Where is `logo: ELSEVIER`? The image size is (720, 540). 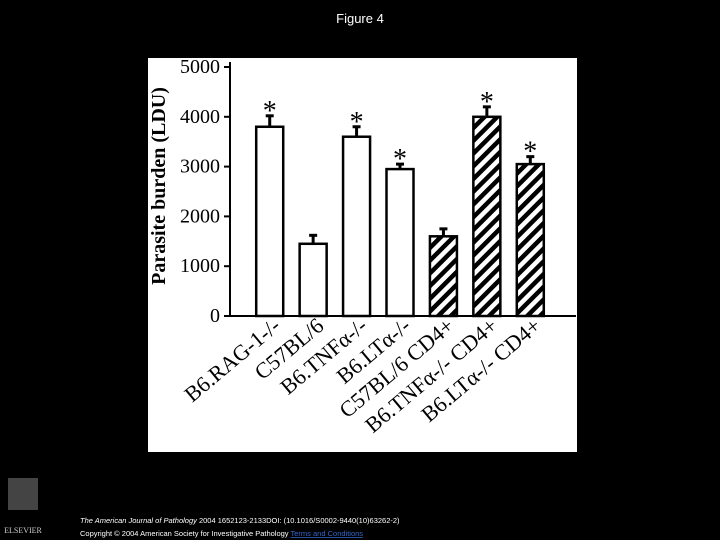
logo: ELSEVIER is located at coordinates (23, 506).